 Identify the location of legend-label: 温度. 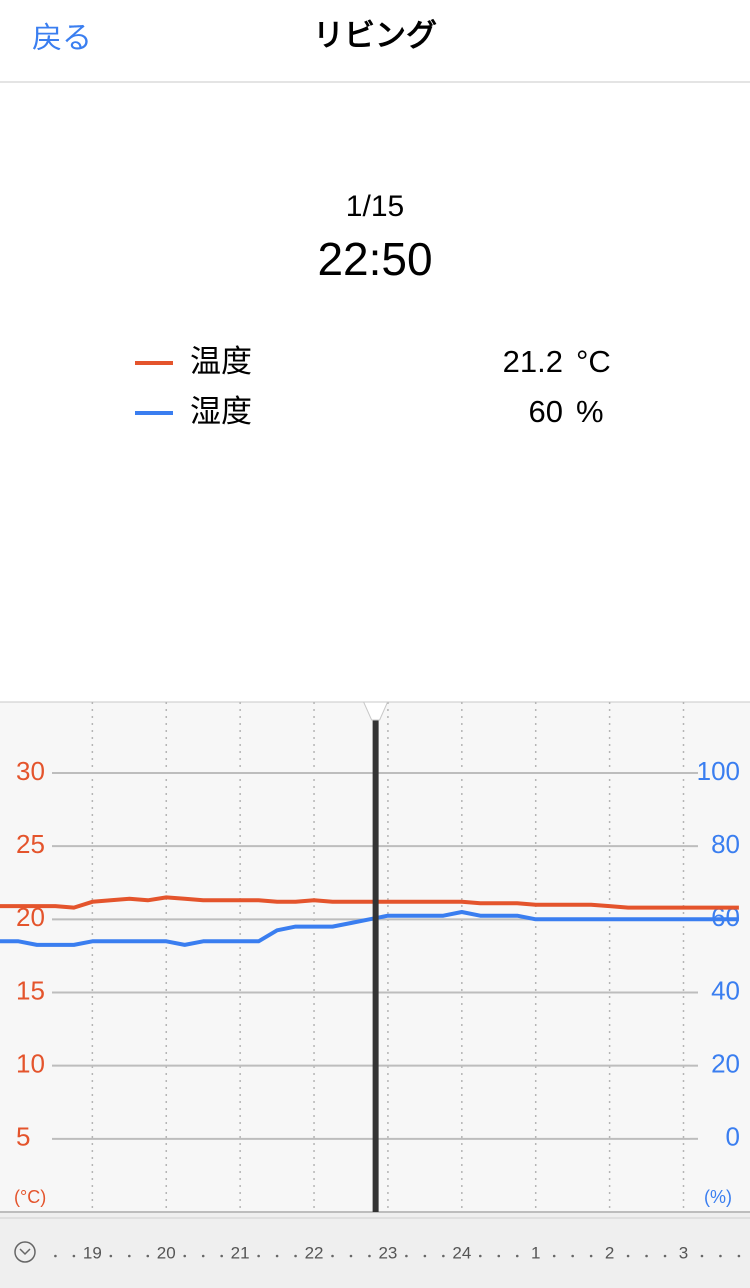
(221, 361).